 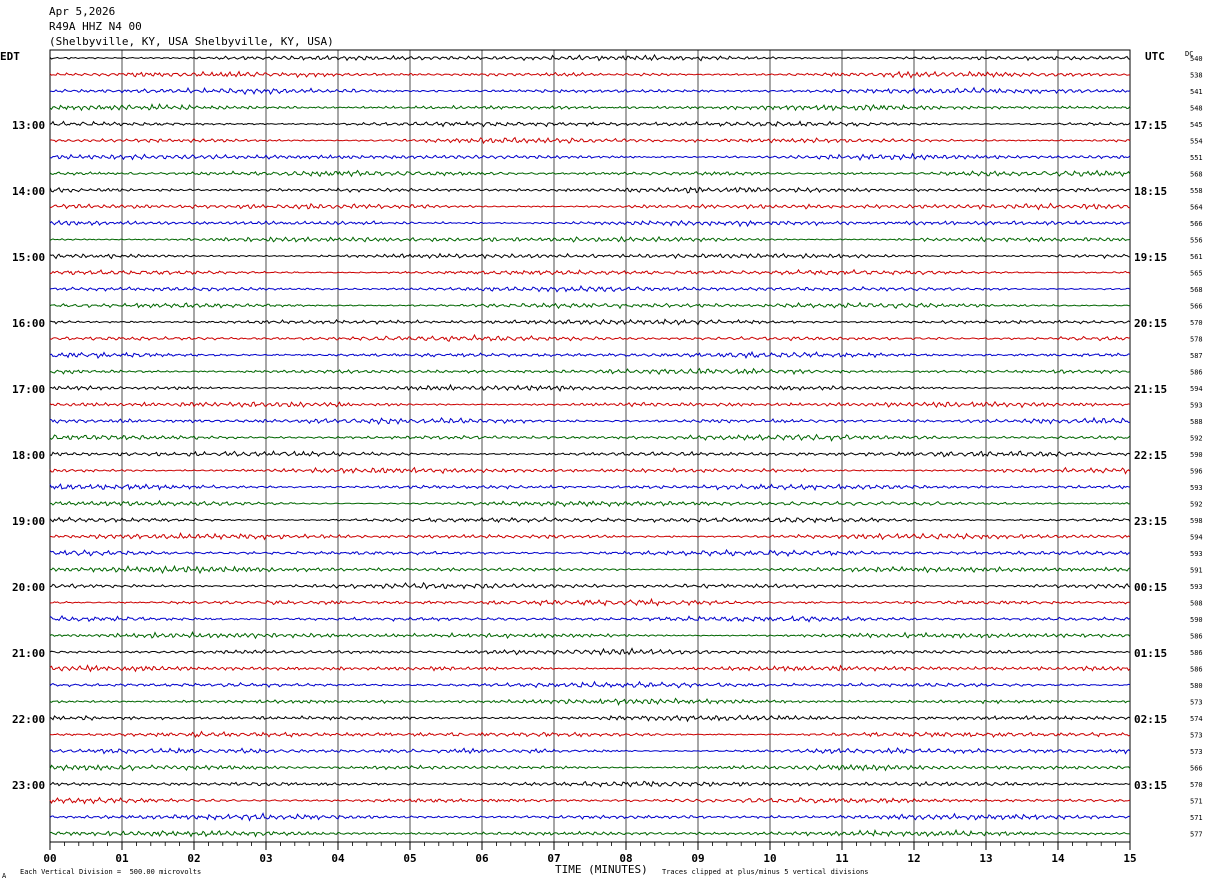 I want to click on dc-offset-label: 558, so click(x=1196, y=191).